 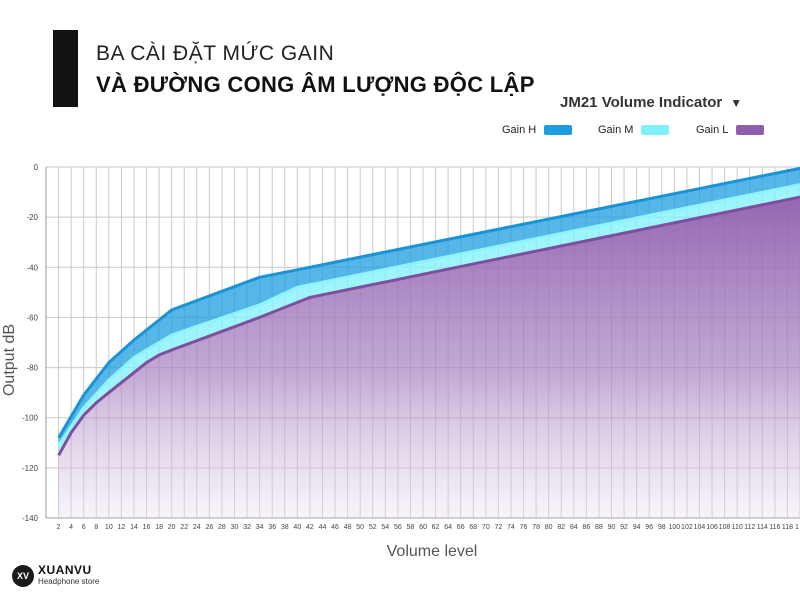 What do you see at coordinates (574, 527) in the screenshot?
I see `x-tick-label: 84` at bounding box center [574, 527].